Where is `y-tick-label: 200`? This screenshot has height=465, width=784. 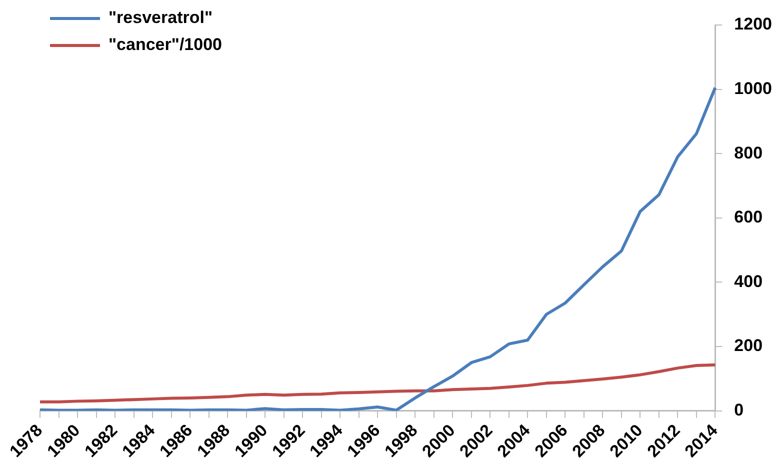
y-tick-label: 200 is located at coordinates (748, 346).